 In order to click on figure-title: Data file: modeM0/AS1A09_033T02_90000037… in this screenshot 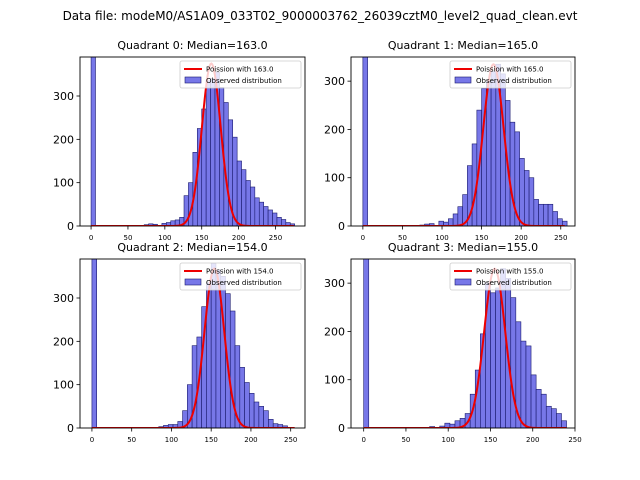, I will do `click(320, 16)`.